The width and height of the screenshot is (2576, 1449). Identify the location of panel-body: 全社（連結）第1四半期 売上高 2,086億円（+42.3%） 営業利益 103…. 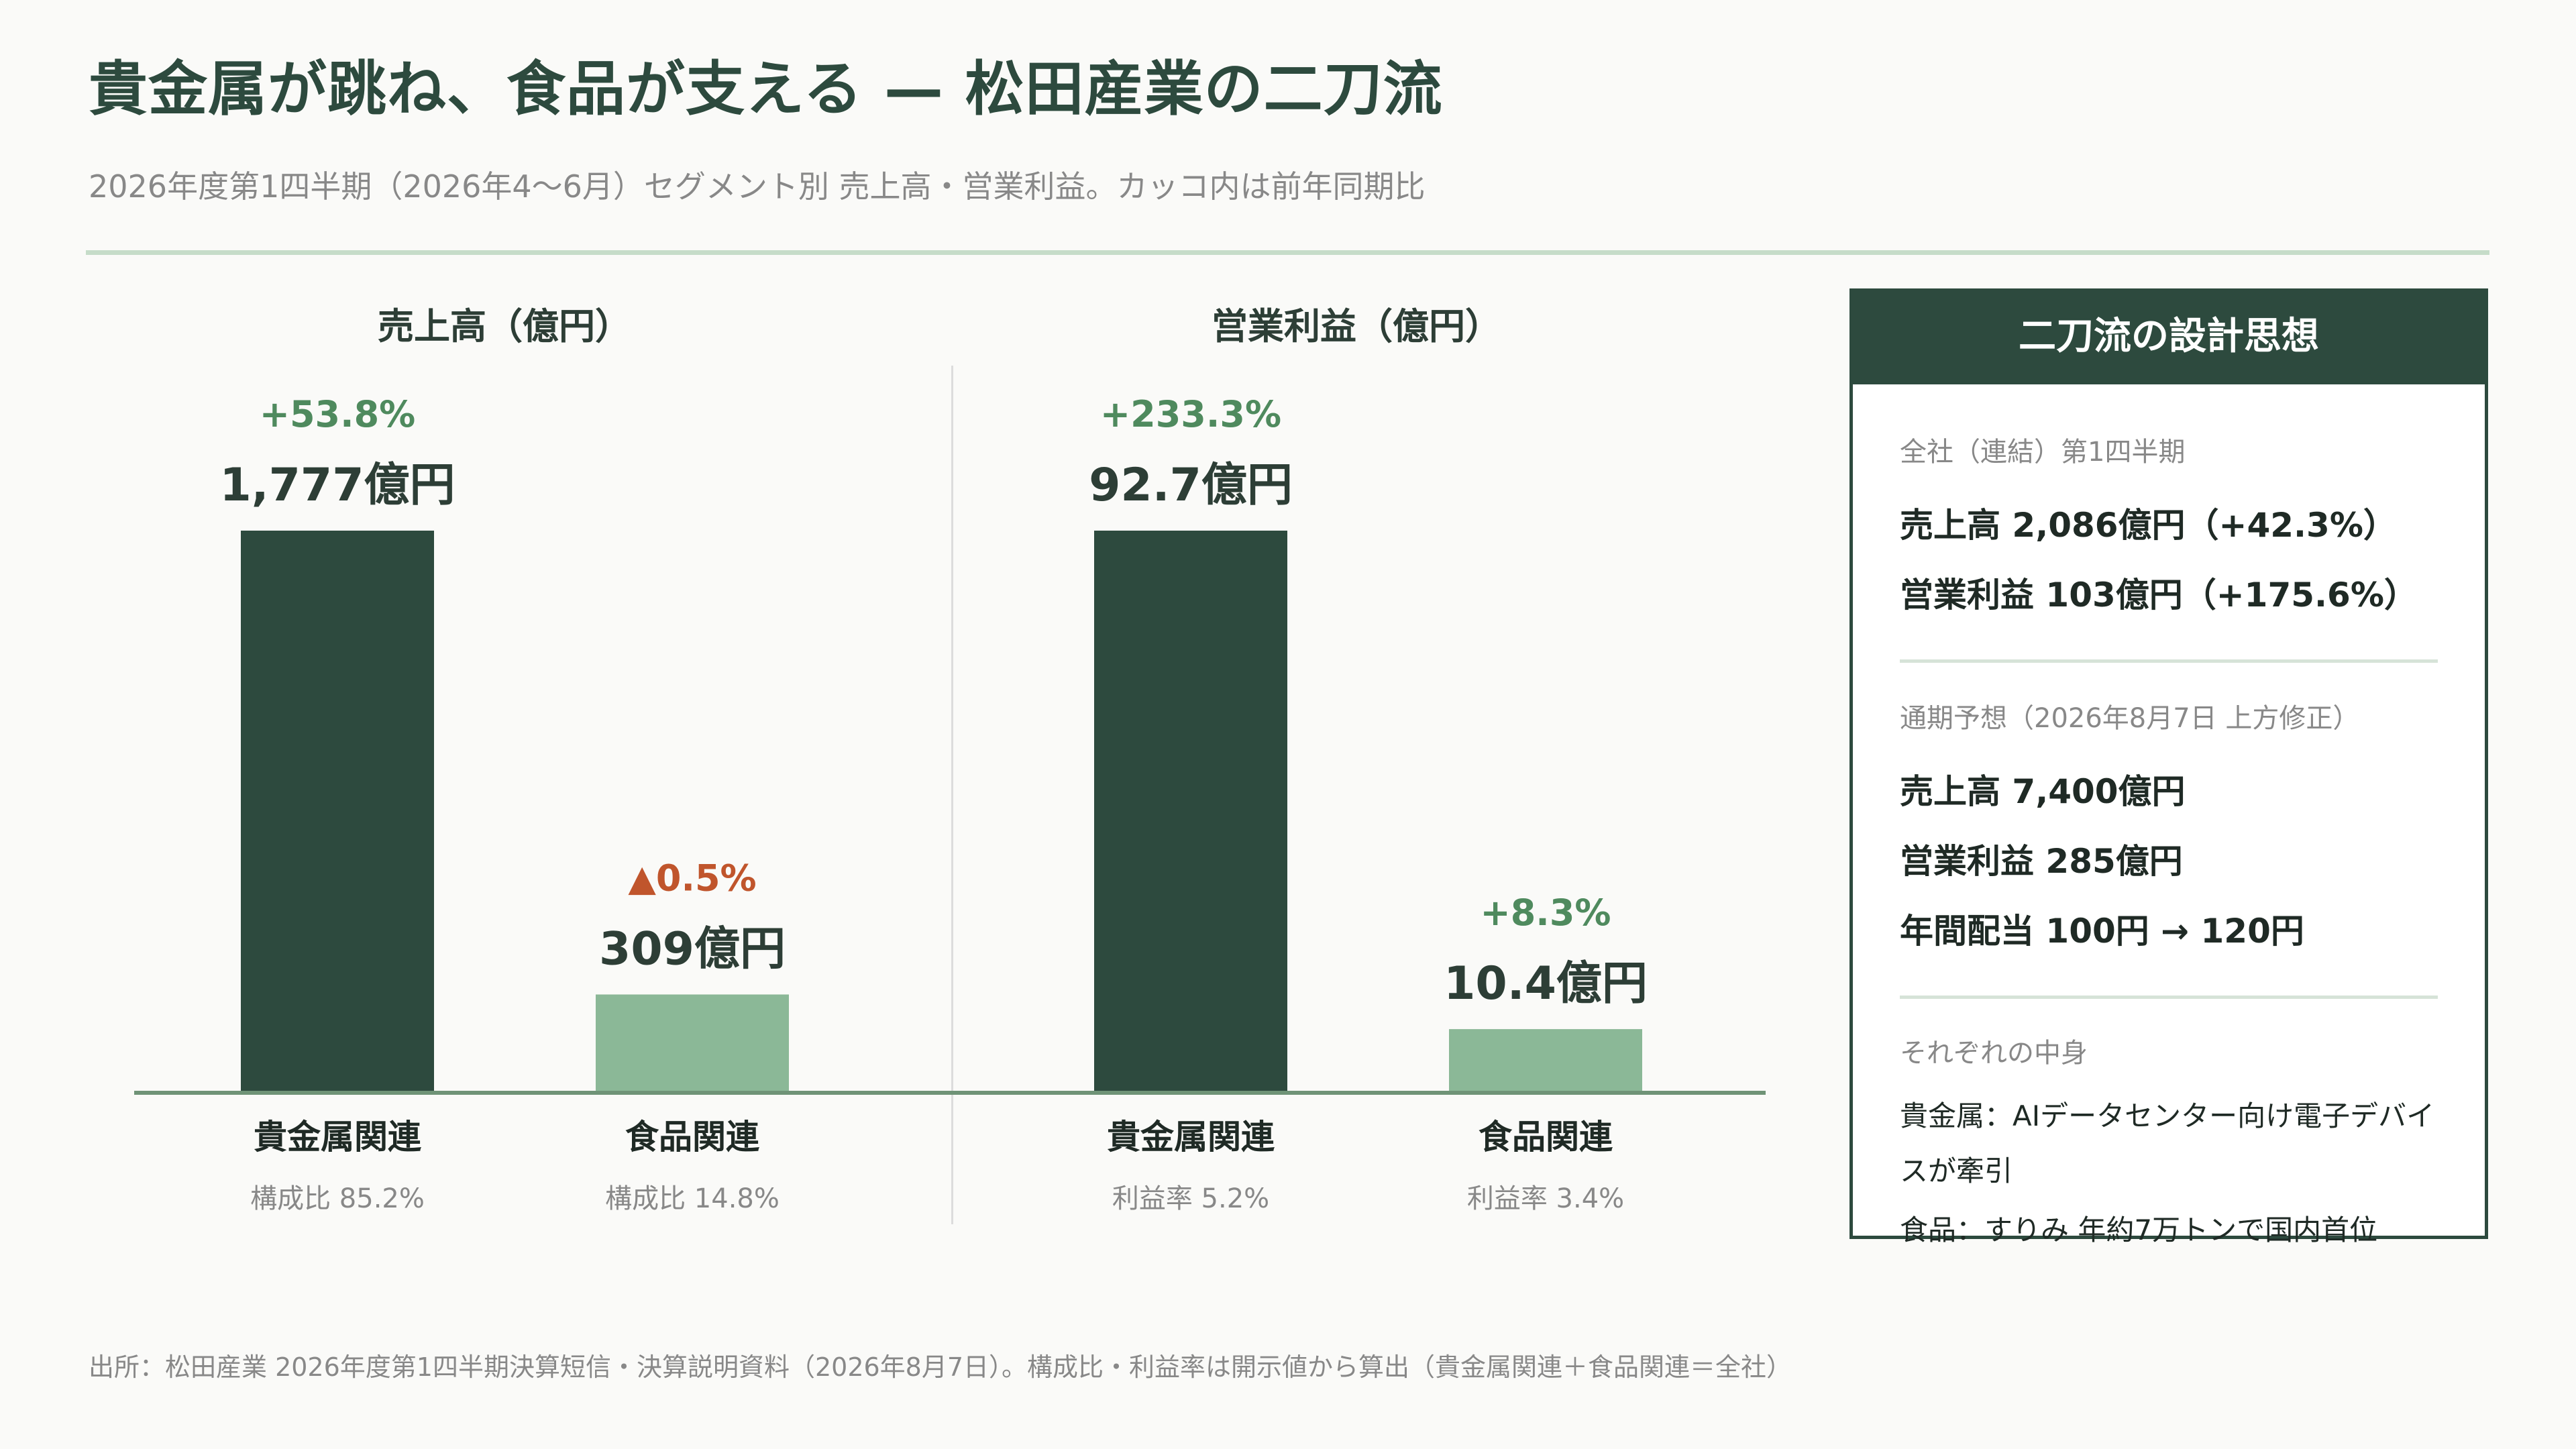
(2169, 821).